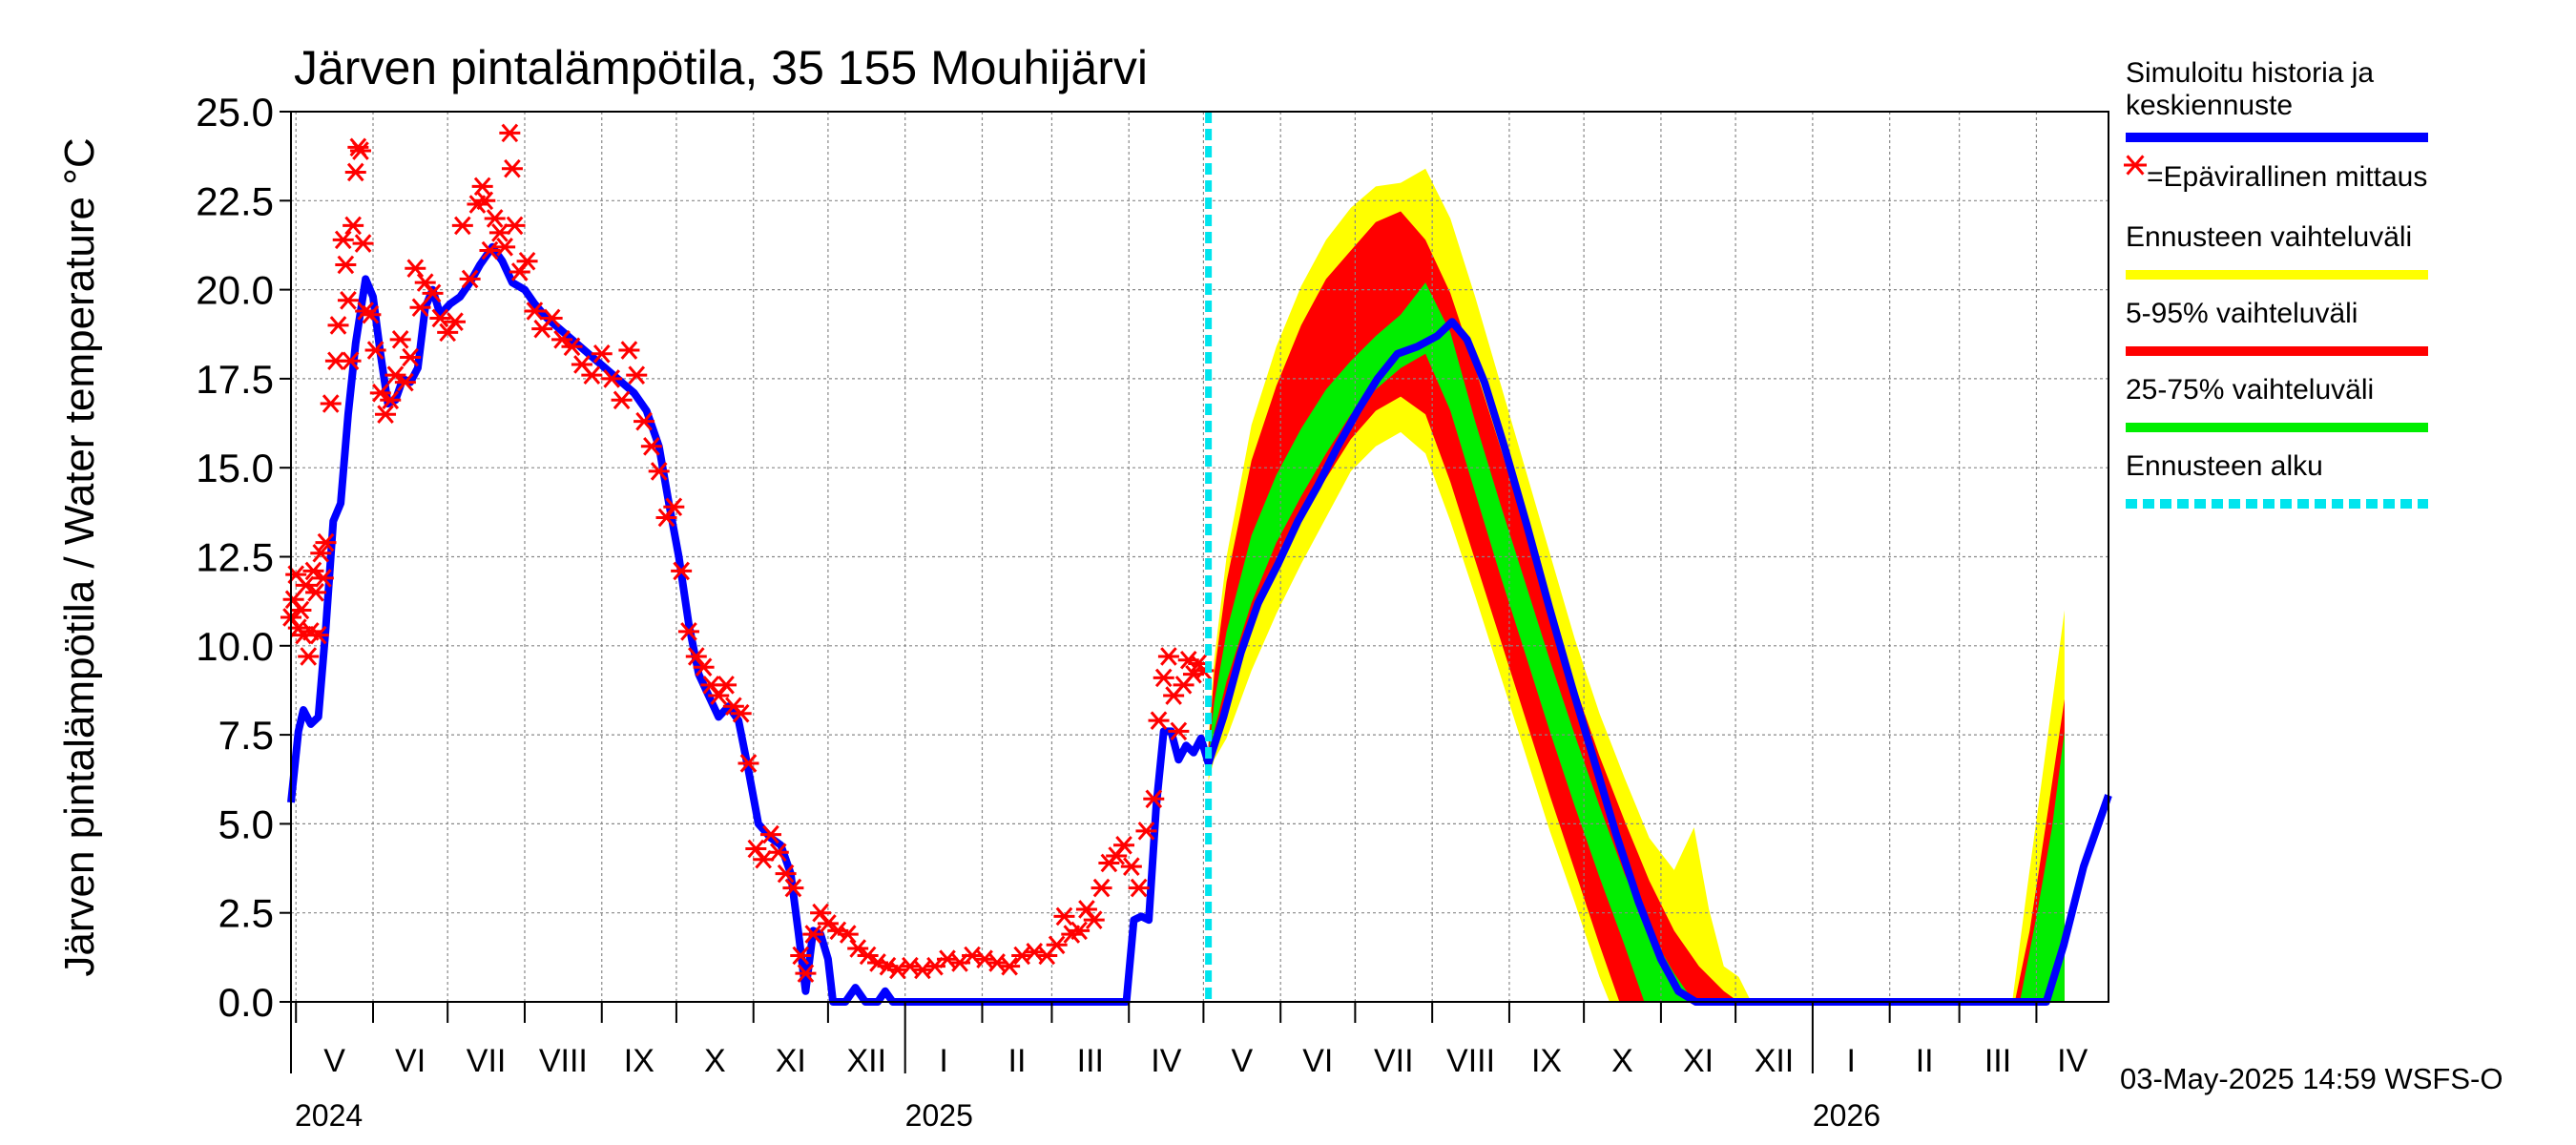 This screenshot has width=2576, height=1145. What do you see at coordinates (243, 557) in the screenshot?
I see `y-axis: 0.0 2.5 5.0 7.5 10.0 12.5 15.0 17.5 20.0 22.5 25.0` at bounding box center [243, 557].